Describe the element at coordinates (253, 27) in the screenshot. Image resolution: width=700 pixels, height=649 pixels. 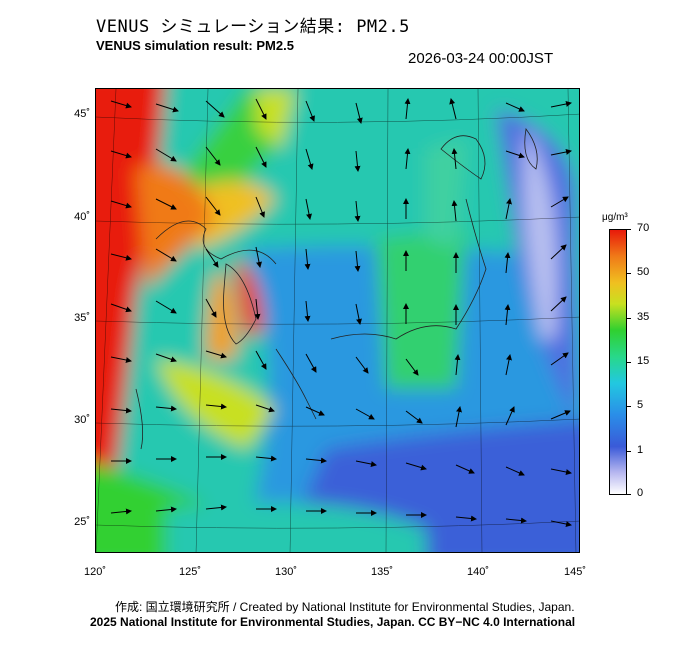
I see `title-japanese: VENUS シミュレーション結果: PM2.5` at that location.